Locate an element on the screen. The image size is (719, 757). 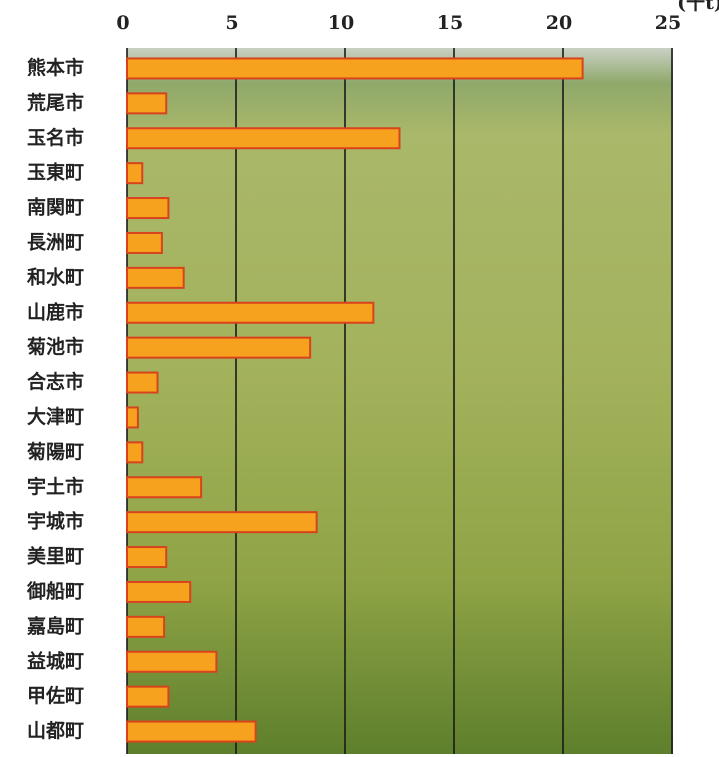
x-tick-label: 25 is located at coordinates (668, 23).